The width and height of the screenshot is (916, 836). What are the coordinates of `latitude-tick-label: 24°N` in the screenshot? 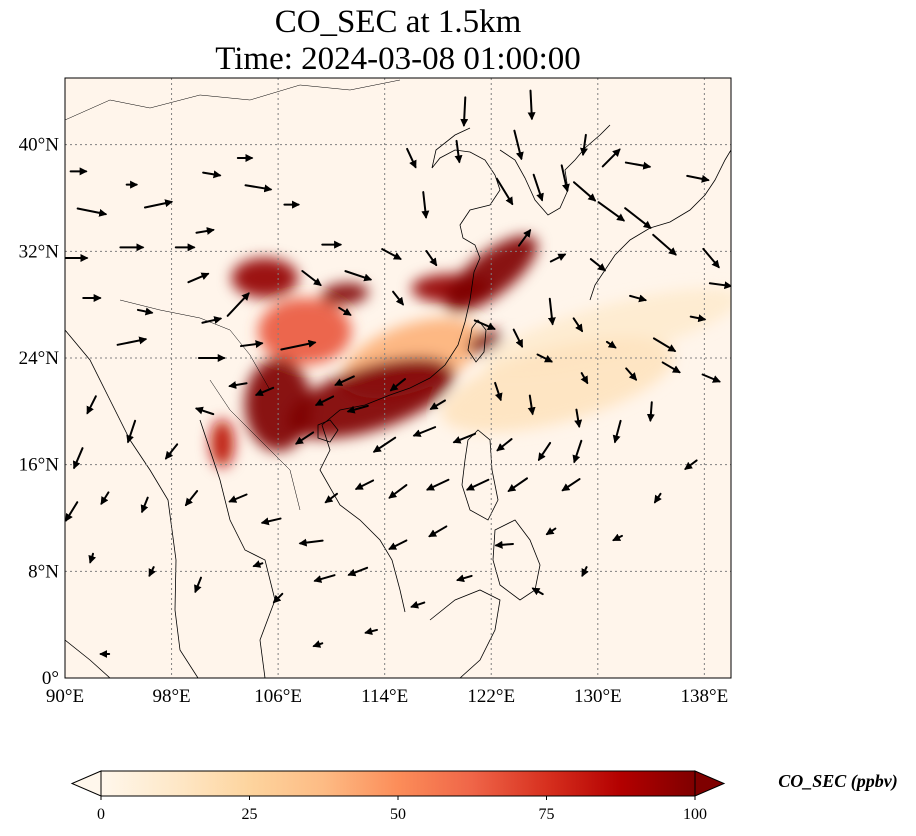 It's located at (39, 358).